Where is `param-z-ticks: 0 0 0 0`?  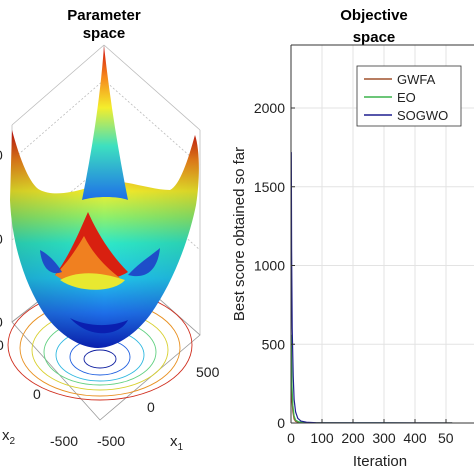
param-z-ticks: 0 0 0 0 is located at coordinates (2, 250).